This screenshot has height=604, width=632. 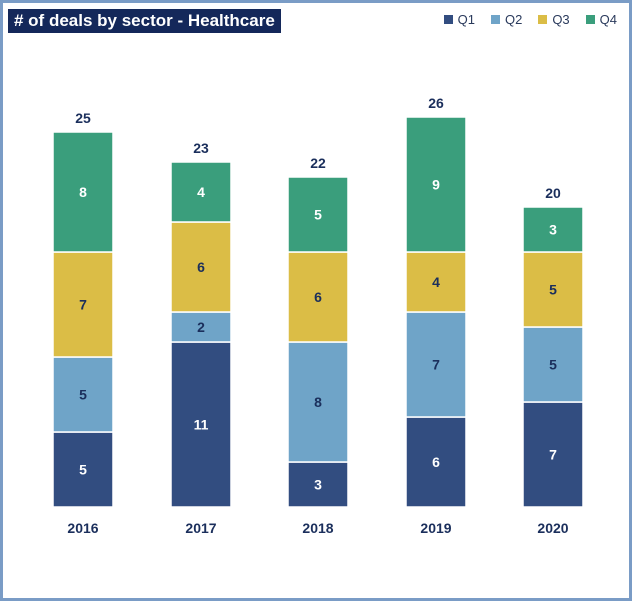 I want to click on segment-label-2018-q4: 5, so click(x=318, y=215).